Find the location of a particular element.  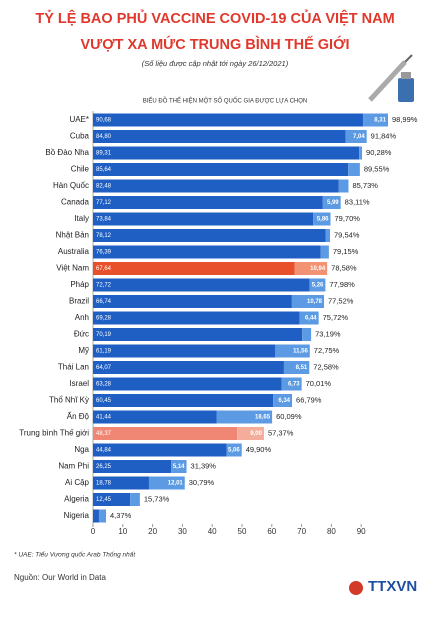

value-label: 48,37 is located at coordinates (104, 434).